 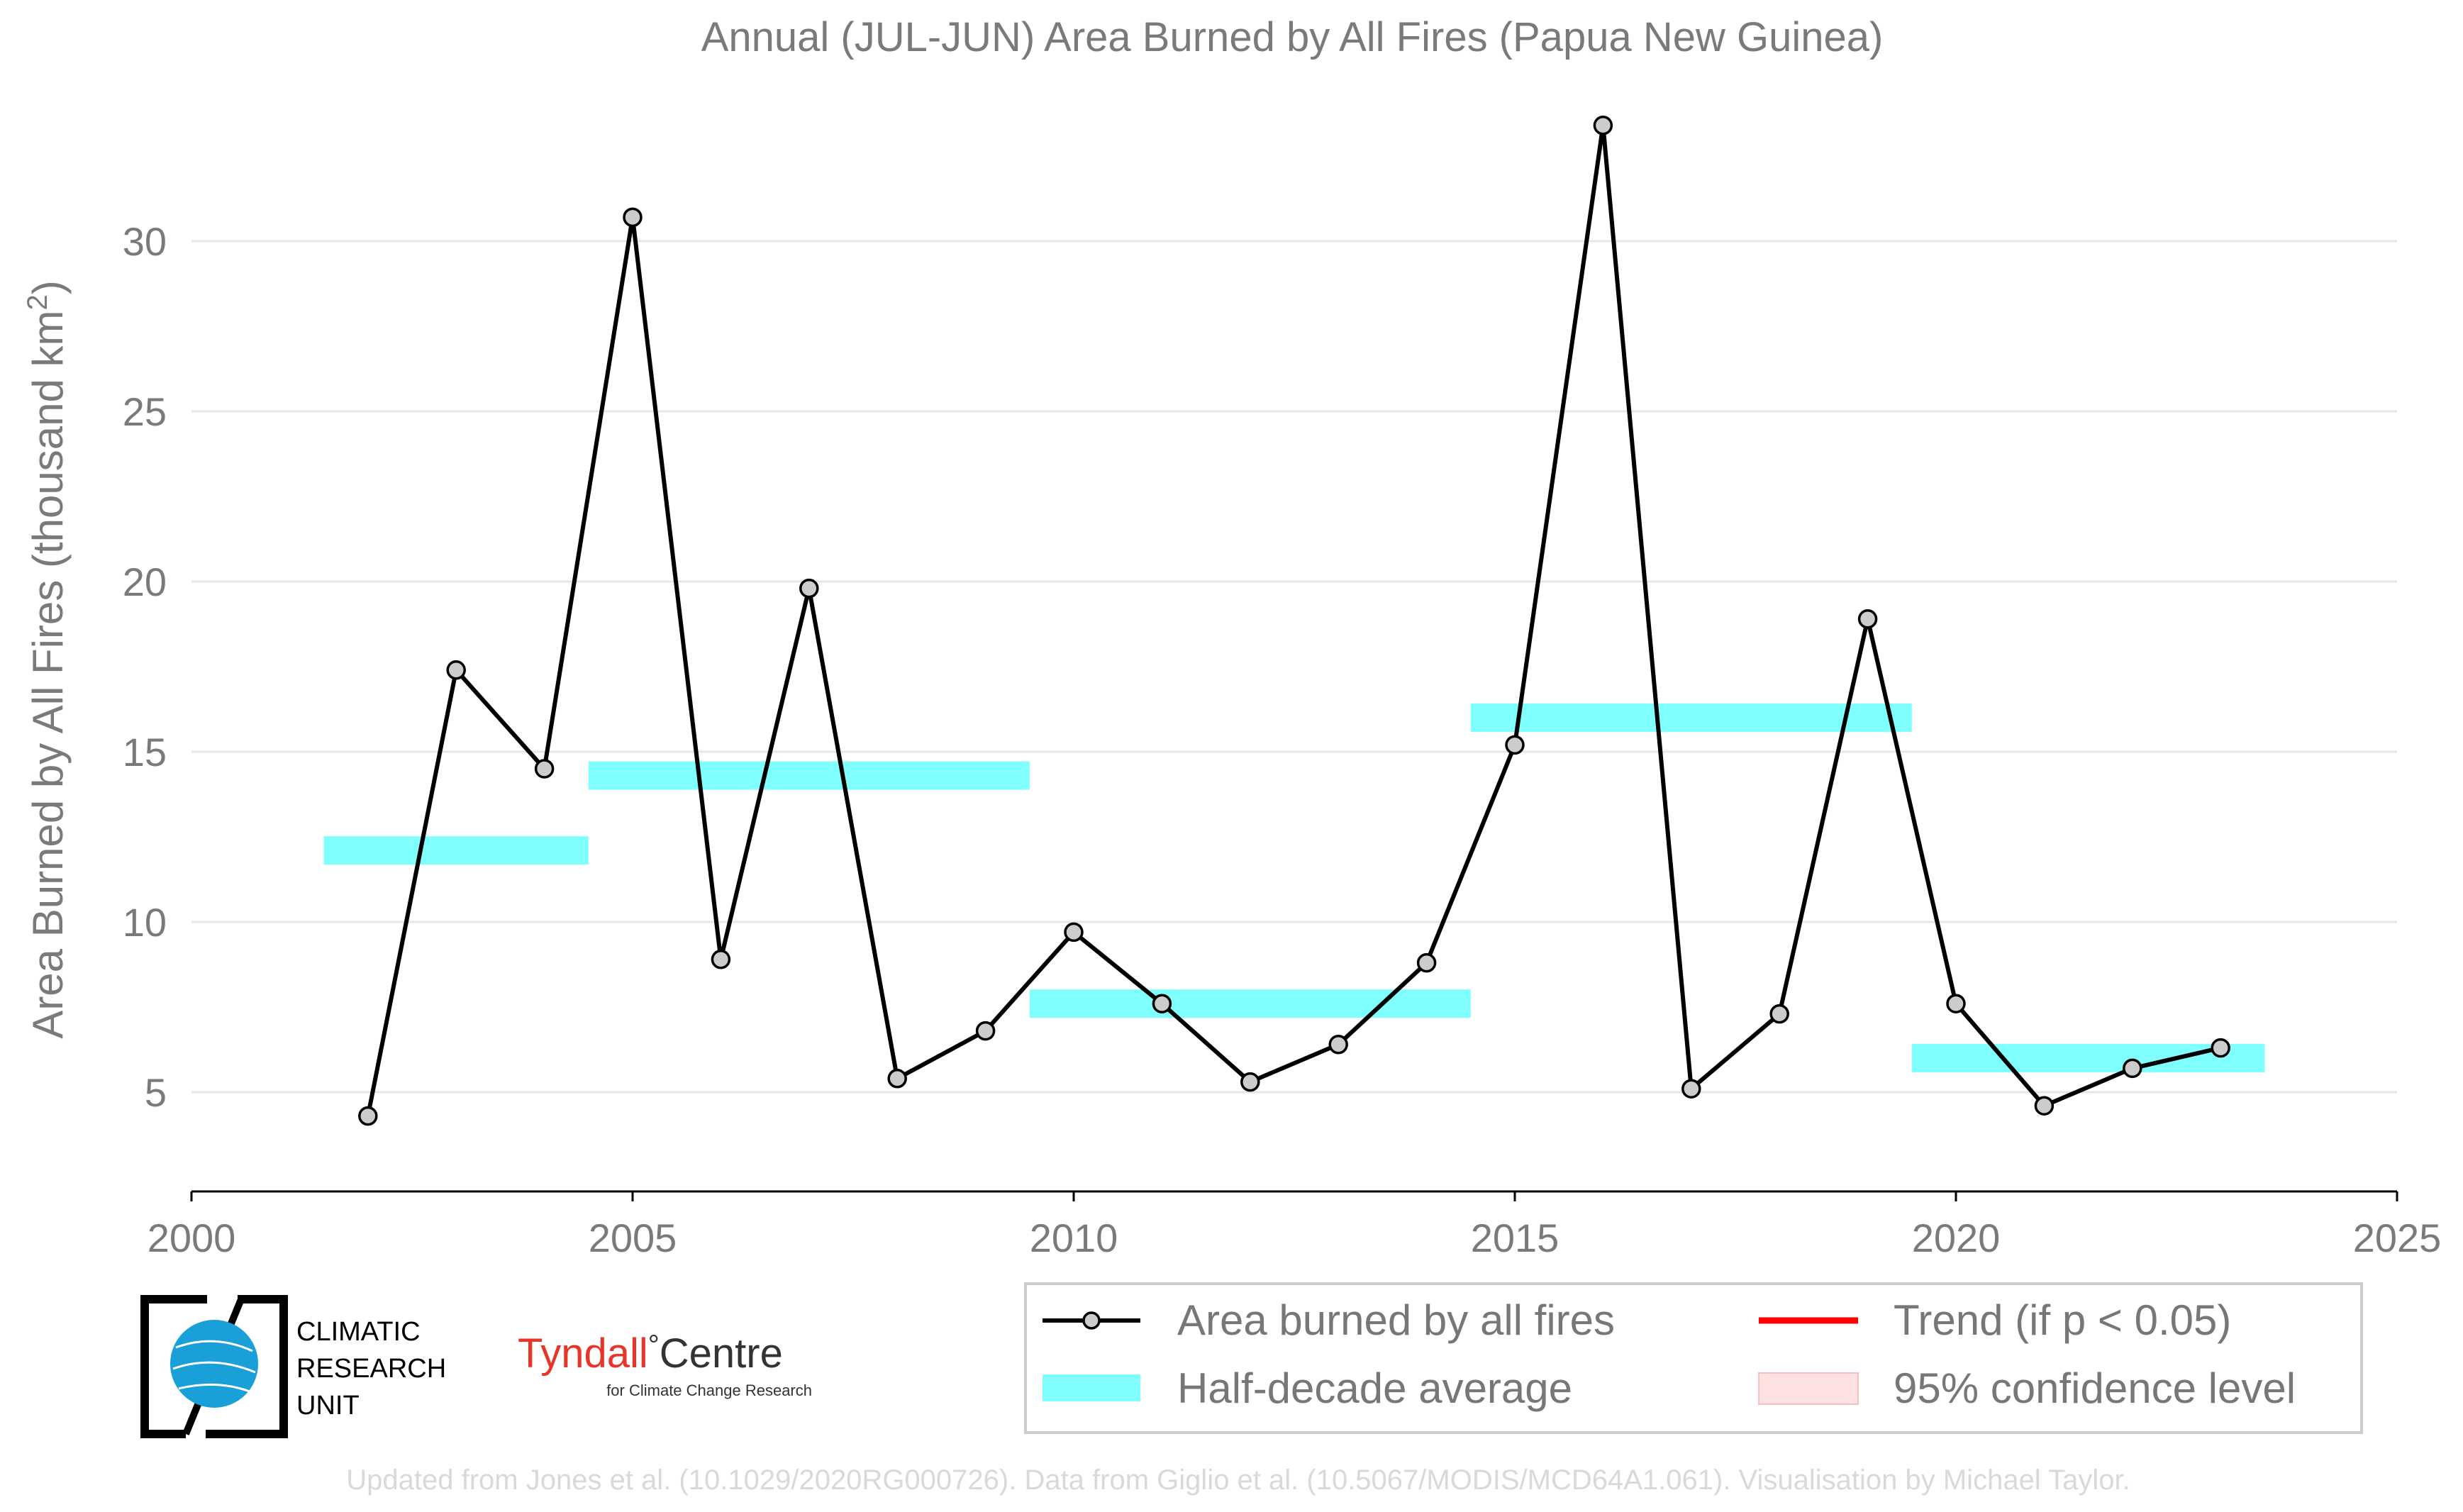 I want to click on y-tick-label-20: 20, so click(x=145, y=582).